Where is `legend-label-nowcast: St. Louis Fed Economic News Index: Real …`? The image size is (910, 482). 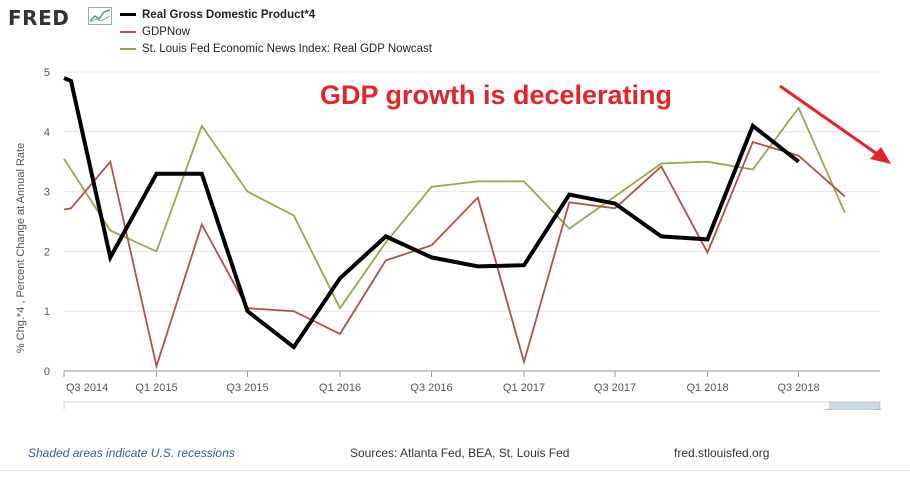 legend-label-nowcast: St. Louis Fed Economic News Index: Real … is located at coordinates (287, 48).